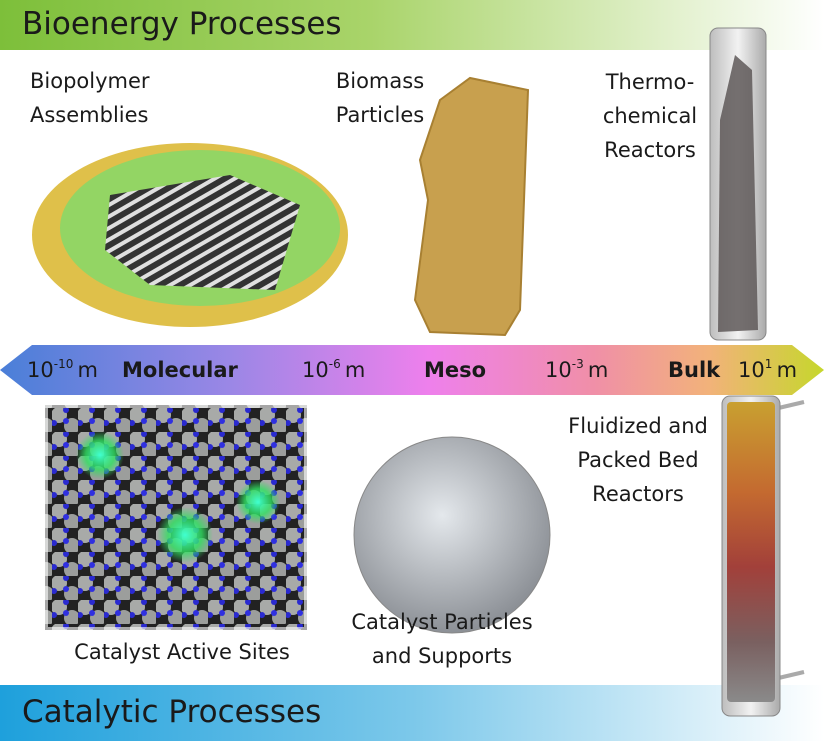  Describe the element at coordinates (442, 639) in the screenshot. I see `catalyst-particle-label: Catalyst Particles and Supports` at that location.